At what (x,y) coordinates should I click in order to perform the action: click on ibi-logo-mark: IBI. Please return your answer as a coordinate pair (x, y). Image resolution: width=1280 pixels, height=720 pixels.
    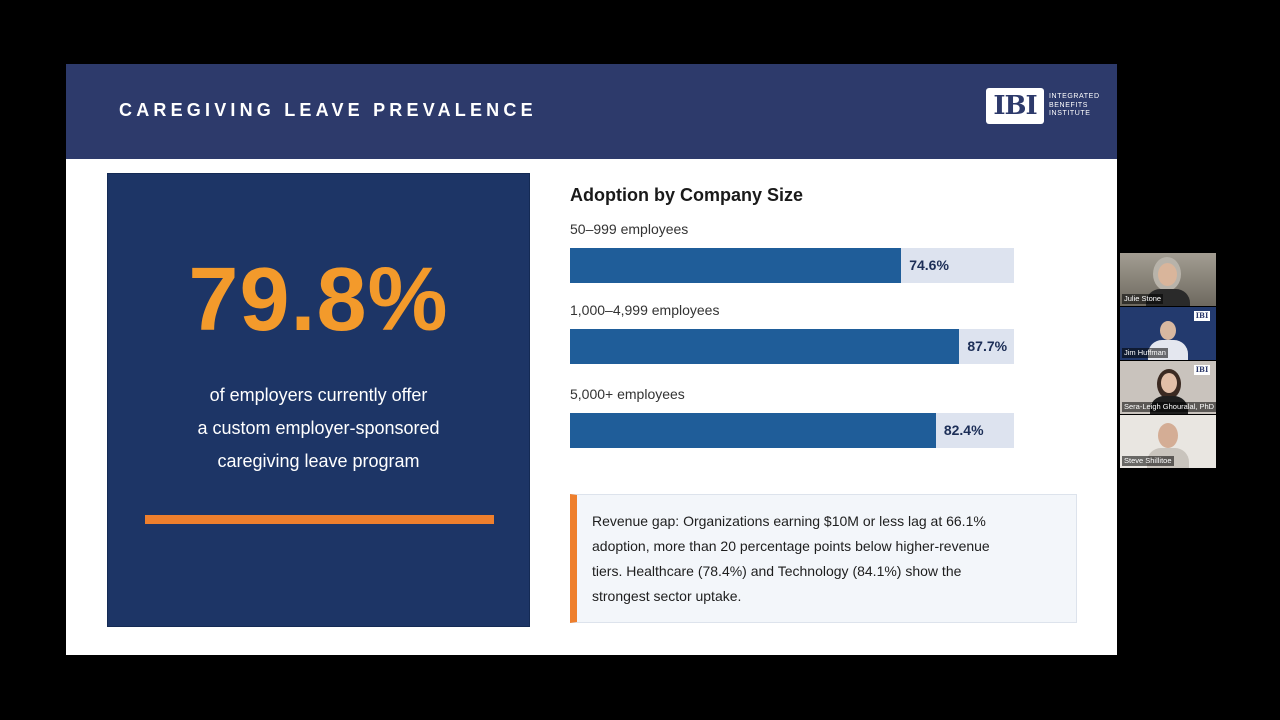
    Looking at the image, I should click on (1015, 106).